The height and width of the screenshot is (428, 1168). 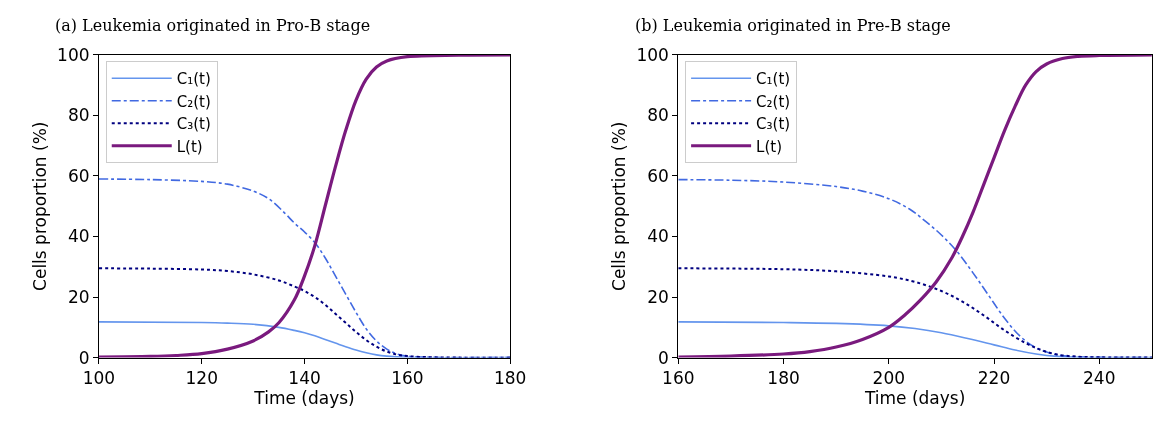 I want to click on x-tick-label: 220, so click(x=994, y=378).